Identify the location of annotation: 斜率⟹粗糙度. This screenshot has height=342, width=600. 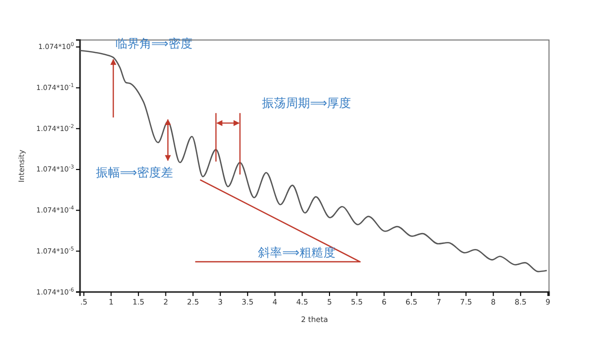
(297, 253).